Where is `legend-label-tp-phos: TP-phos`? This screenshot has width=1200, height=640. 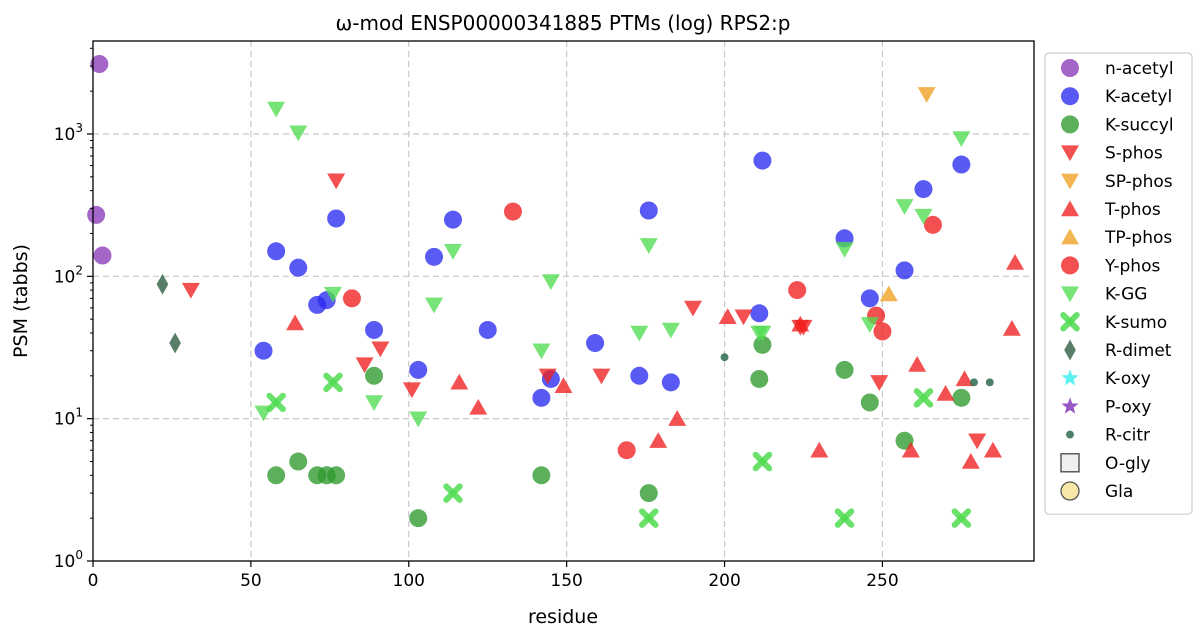
legend-label-tp-phos: TP-phos is located at coordinates (1138, 238).